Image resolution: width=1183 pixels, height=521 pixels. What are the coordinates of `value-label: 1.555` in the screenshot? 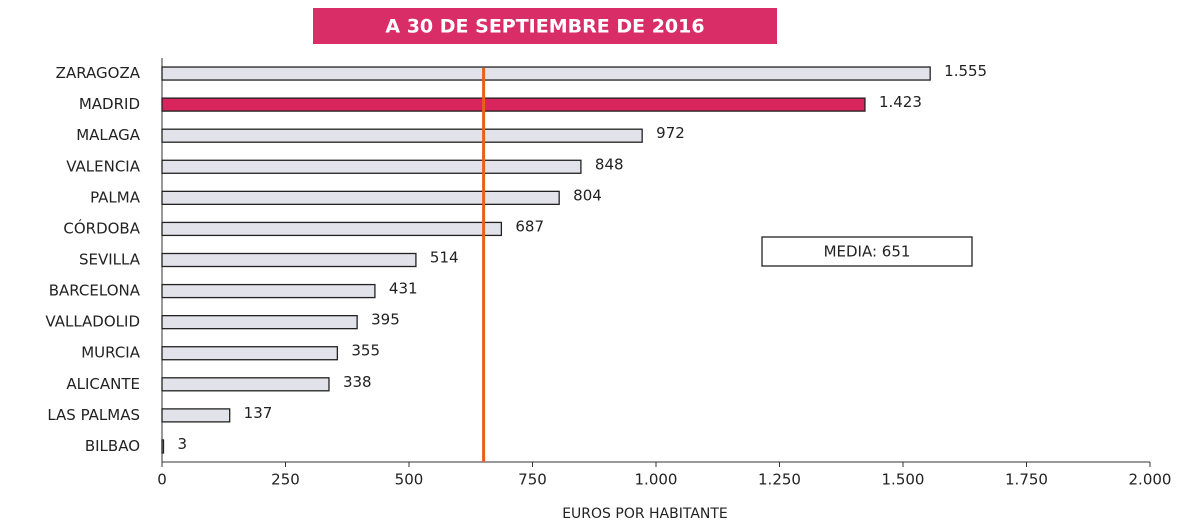 It's located at (965, 71).